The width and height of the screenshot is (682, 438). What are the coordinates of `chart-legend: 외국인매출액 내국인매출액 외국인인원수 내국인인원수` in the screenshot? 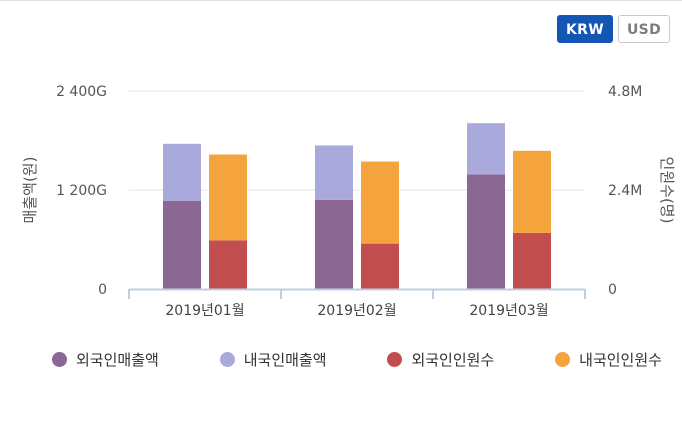 It's located at (357, 359).